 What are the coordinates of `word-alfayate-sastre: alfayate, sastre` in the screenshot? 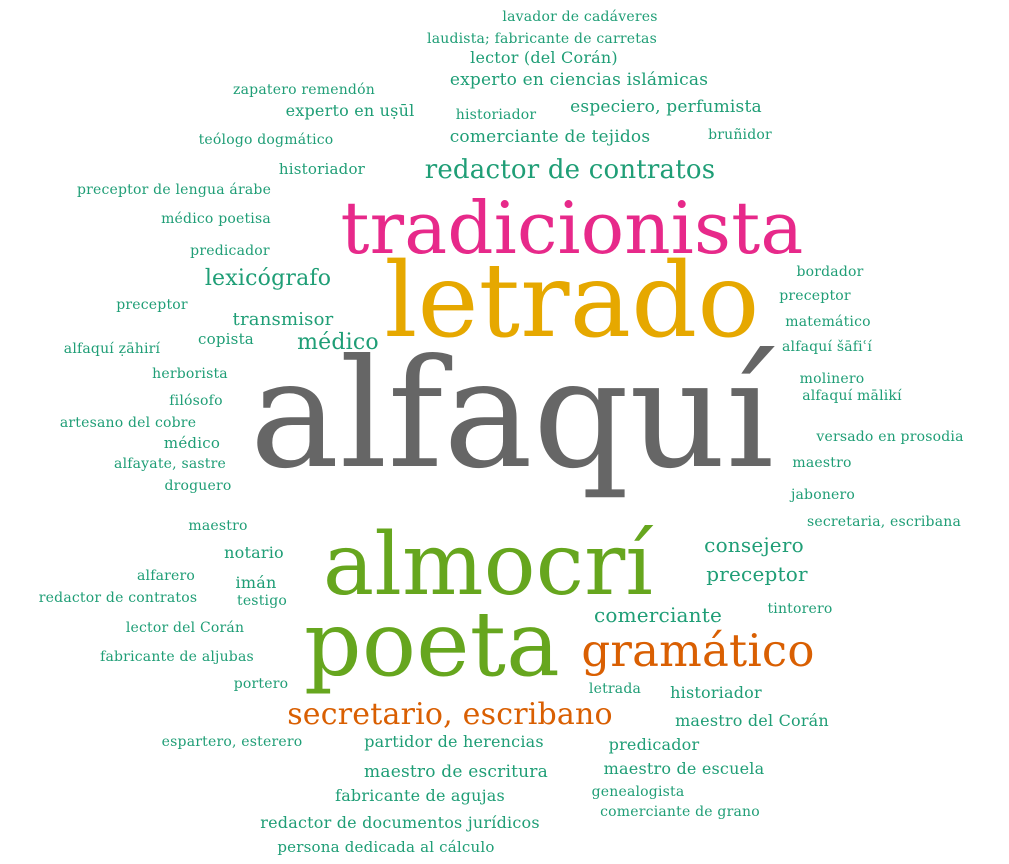 It's located at (170, 464).